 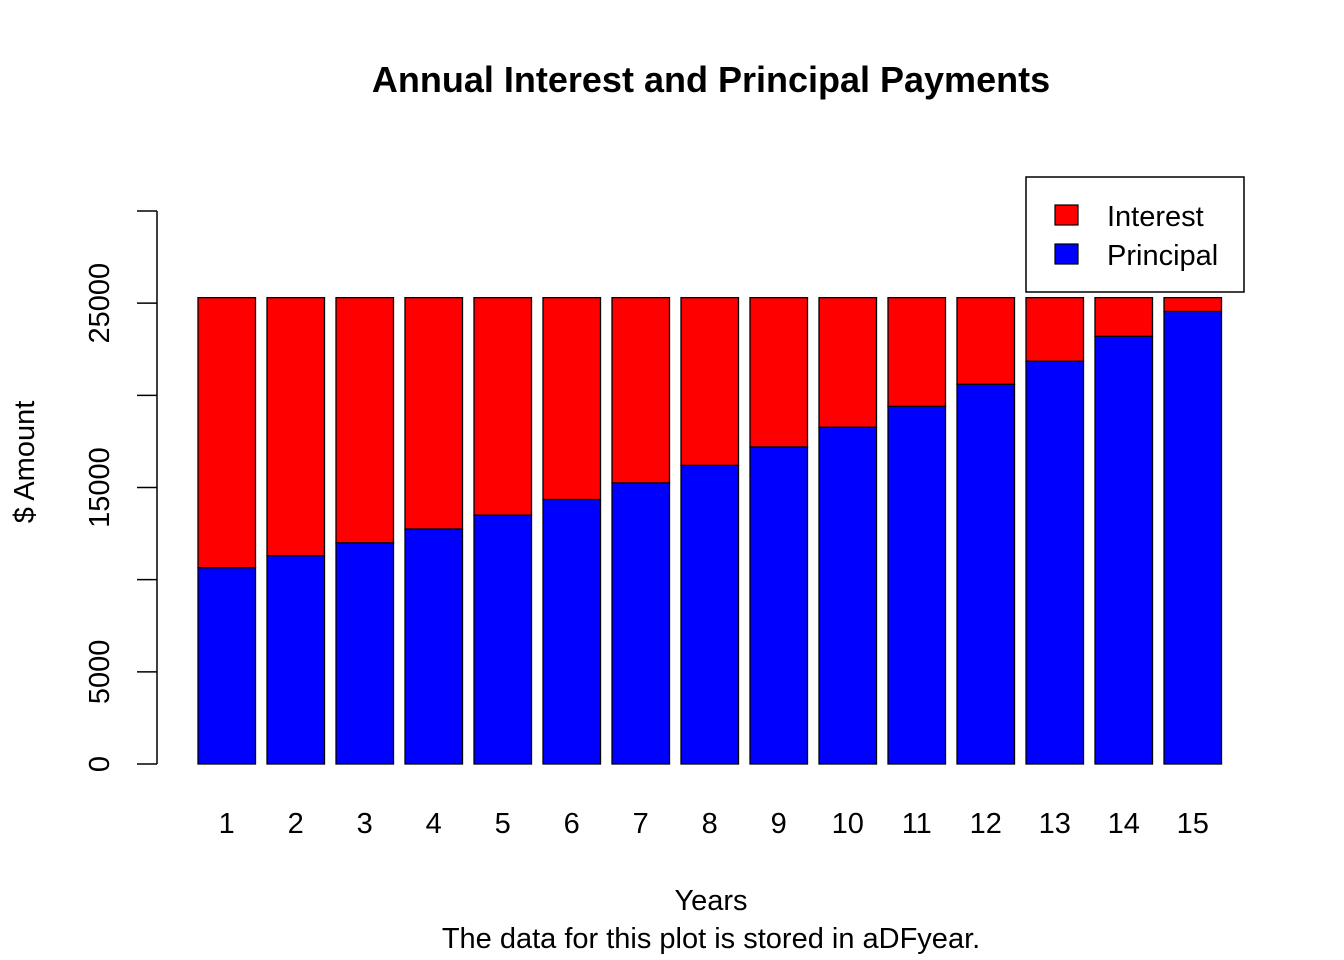 I want to click on x-tick-label-7: 7, so click(x=641, y=824).